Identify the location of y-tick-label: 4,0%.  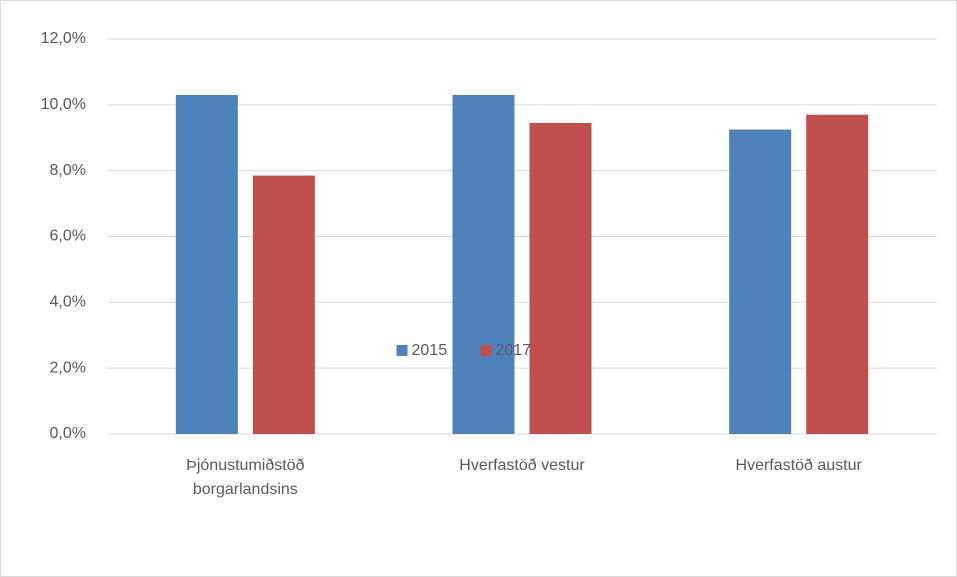
(68, 302).